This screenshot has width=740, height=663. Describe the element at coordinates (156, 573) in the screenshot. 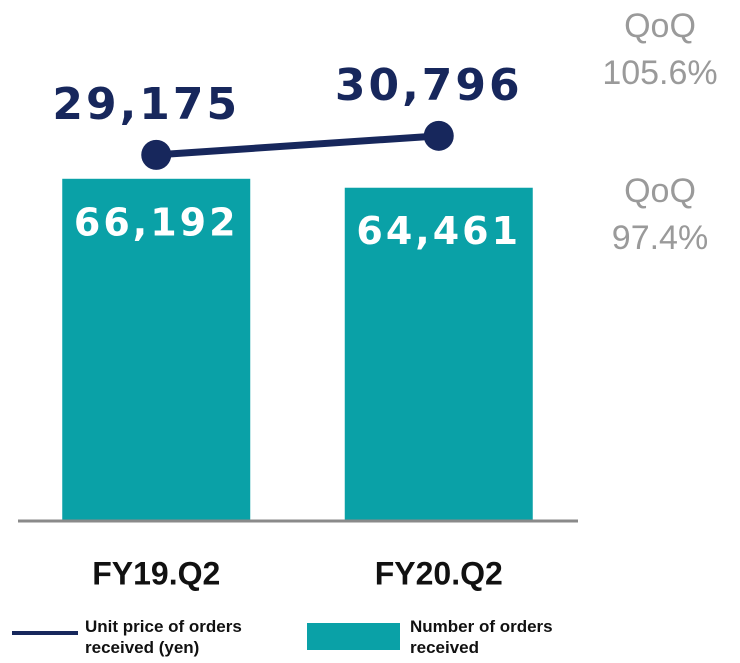

I see `x-tick-label: FY19.Q2` at that location.